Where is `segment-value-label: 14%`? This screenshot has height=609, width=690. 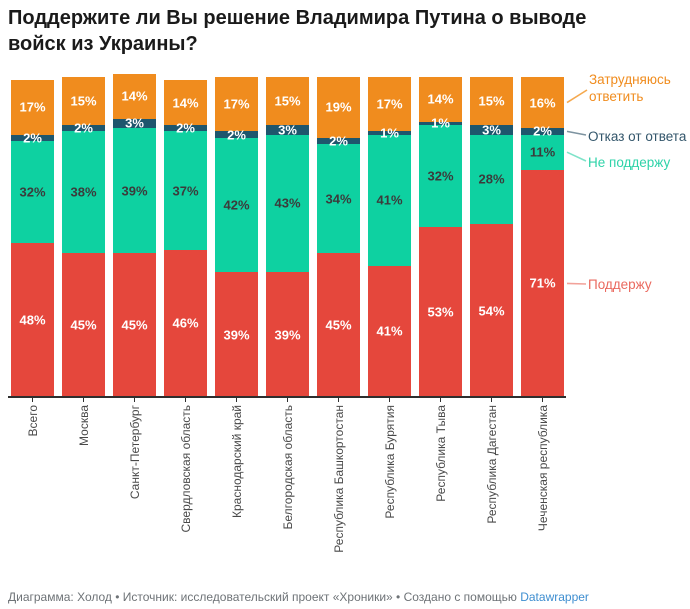
segment-value-label: 14% is located at coordinates (134, 96).